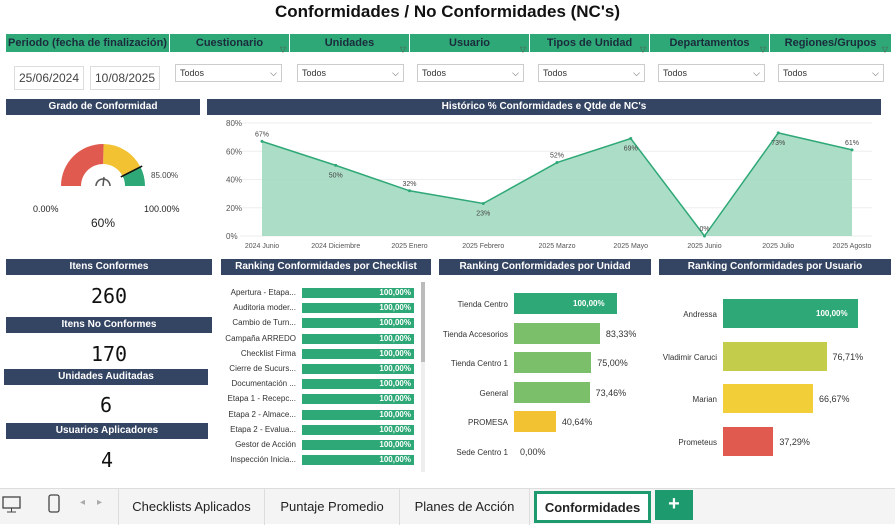 This screenshot has width=895, height=525. What do you see at coordinates (557, 246) in the screenshot?
I see `history-xtick-label: 2025 Marzo` at bounding box center [557, 246].